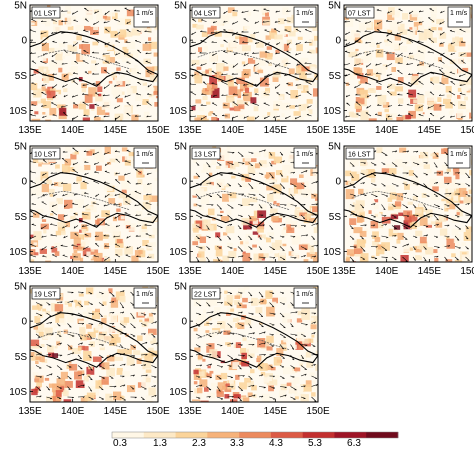 The width and height of the screenshot is (474, 449). I want to click on time-label: 04 LST, so click(205, 14).